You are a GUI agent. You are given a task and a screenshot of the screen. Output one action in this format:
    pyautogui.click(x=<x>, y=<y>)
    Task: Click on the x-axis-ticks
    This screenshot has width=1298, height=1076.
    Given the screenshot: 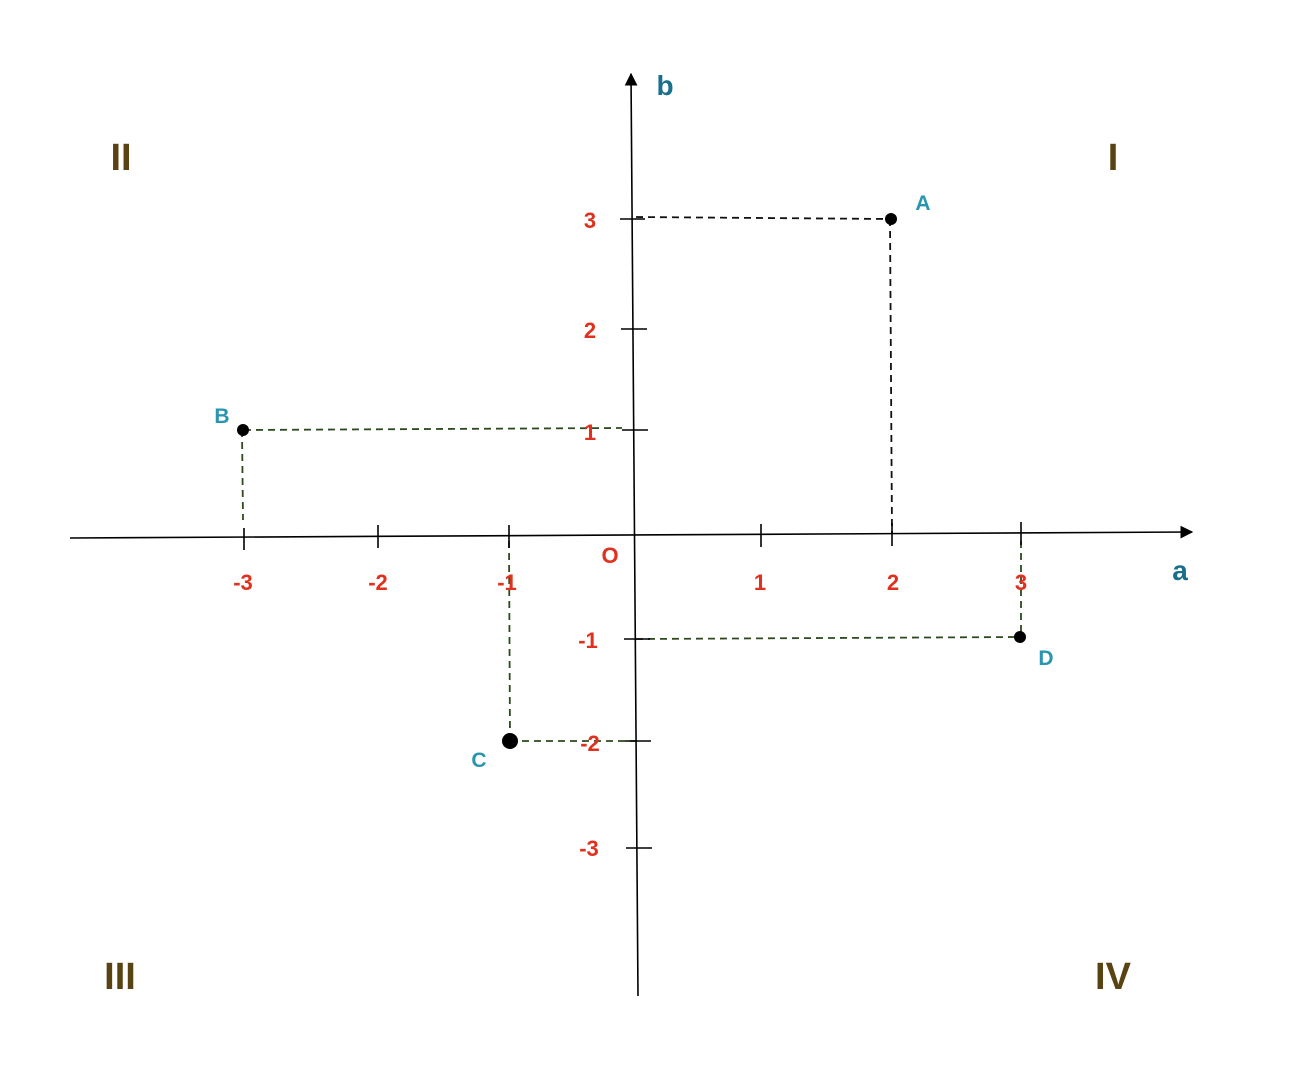 What is the action you would take?
    pyautogui.click(x=632, y=536)
    